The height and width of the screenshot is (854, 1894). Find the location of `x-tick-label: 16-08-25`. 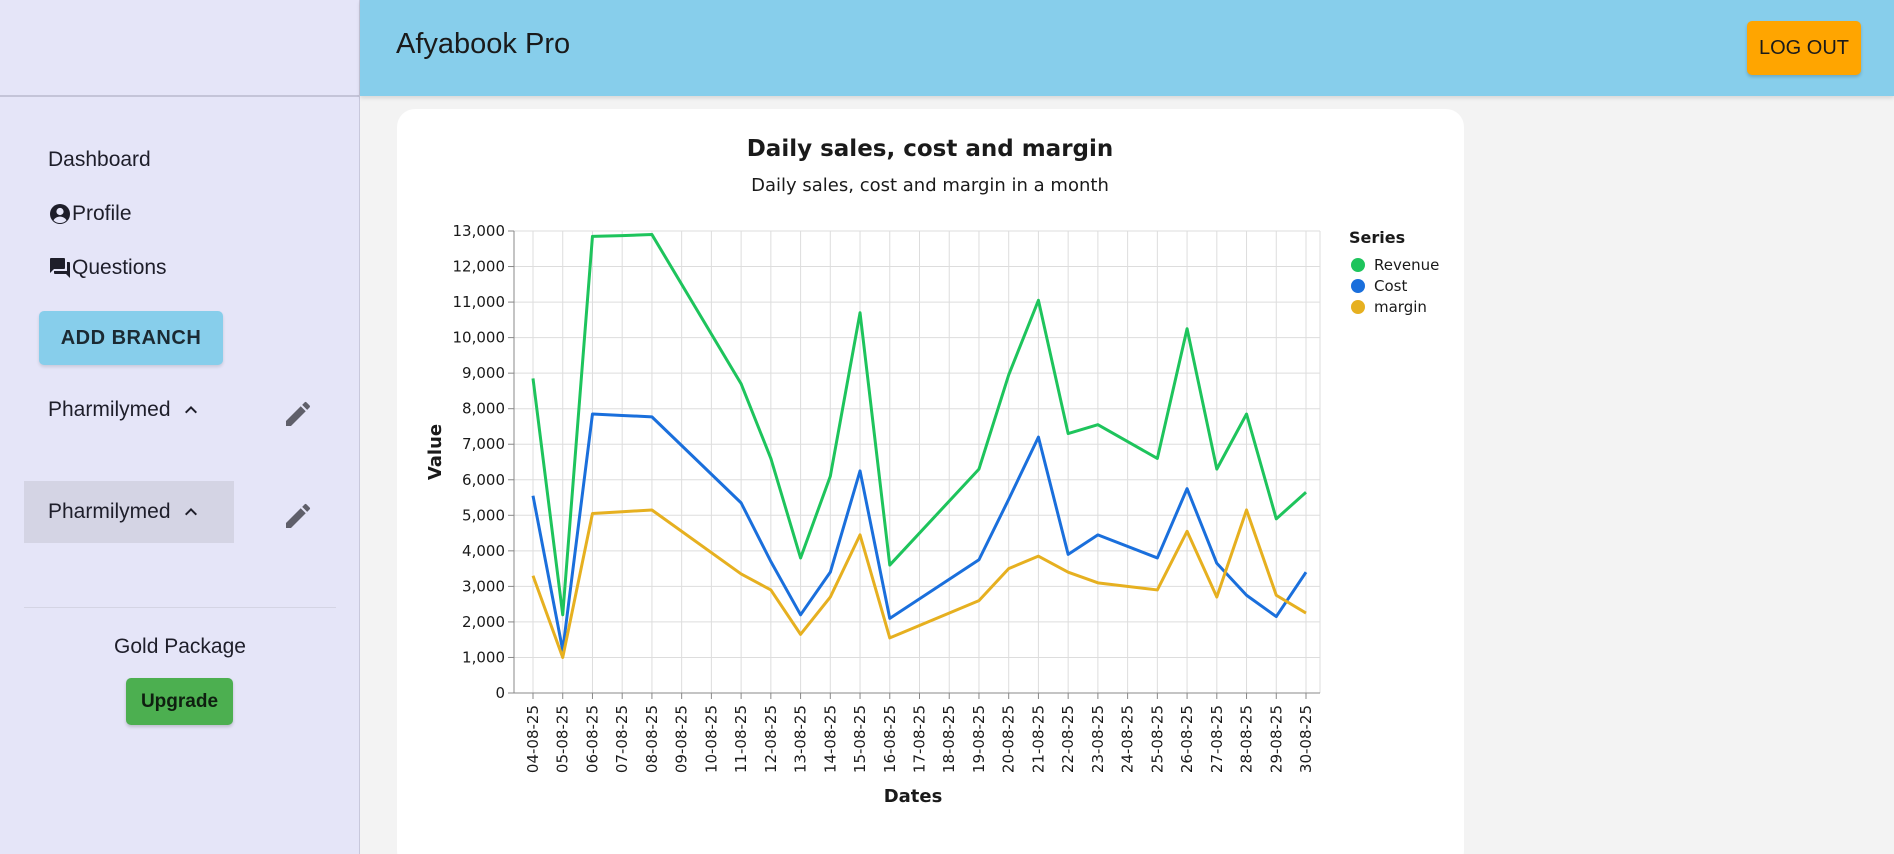

x-tick-label: 16-08-25 is located at coordinates (890, 739).